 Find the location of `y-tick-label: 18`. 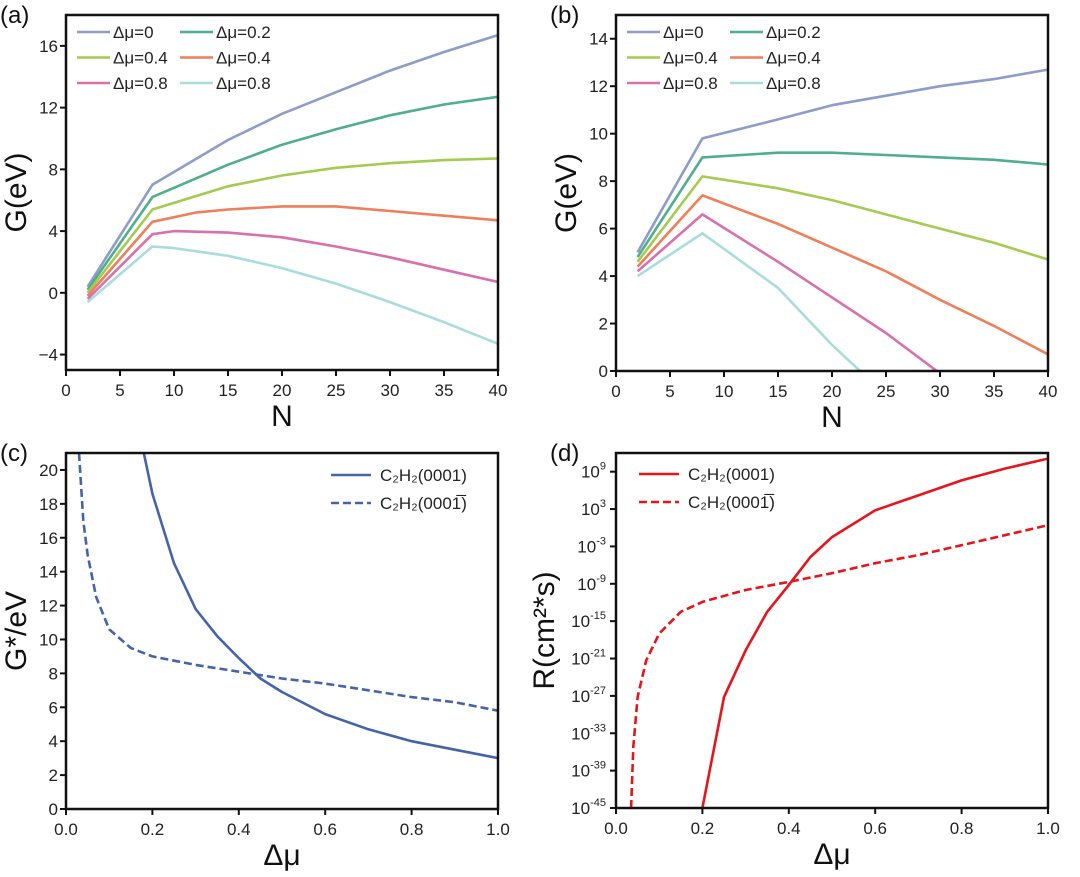

y-tick-label: 18 is located at coordinates (48, 504).